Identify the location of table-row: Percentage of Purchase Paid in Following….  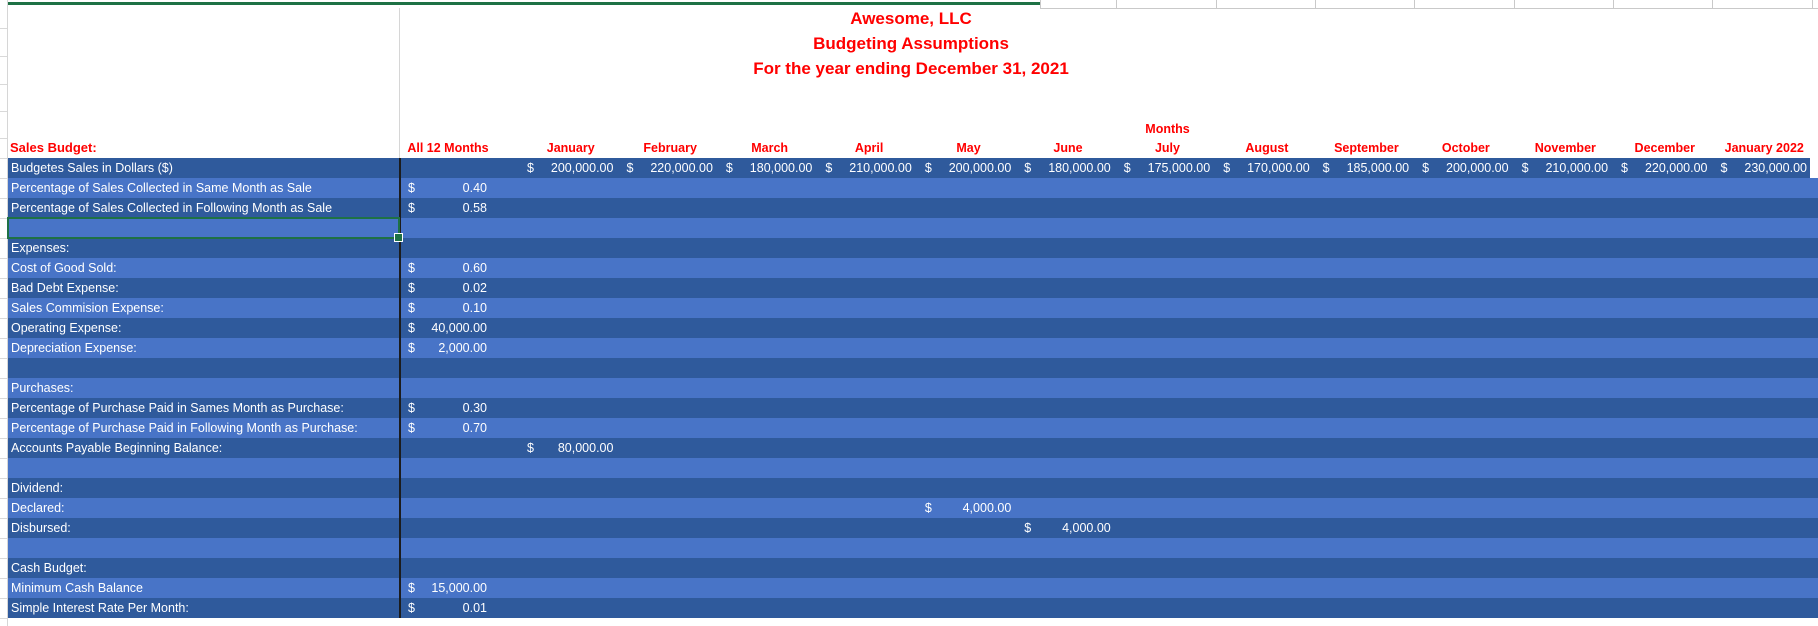
(913, 428).